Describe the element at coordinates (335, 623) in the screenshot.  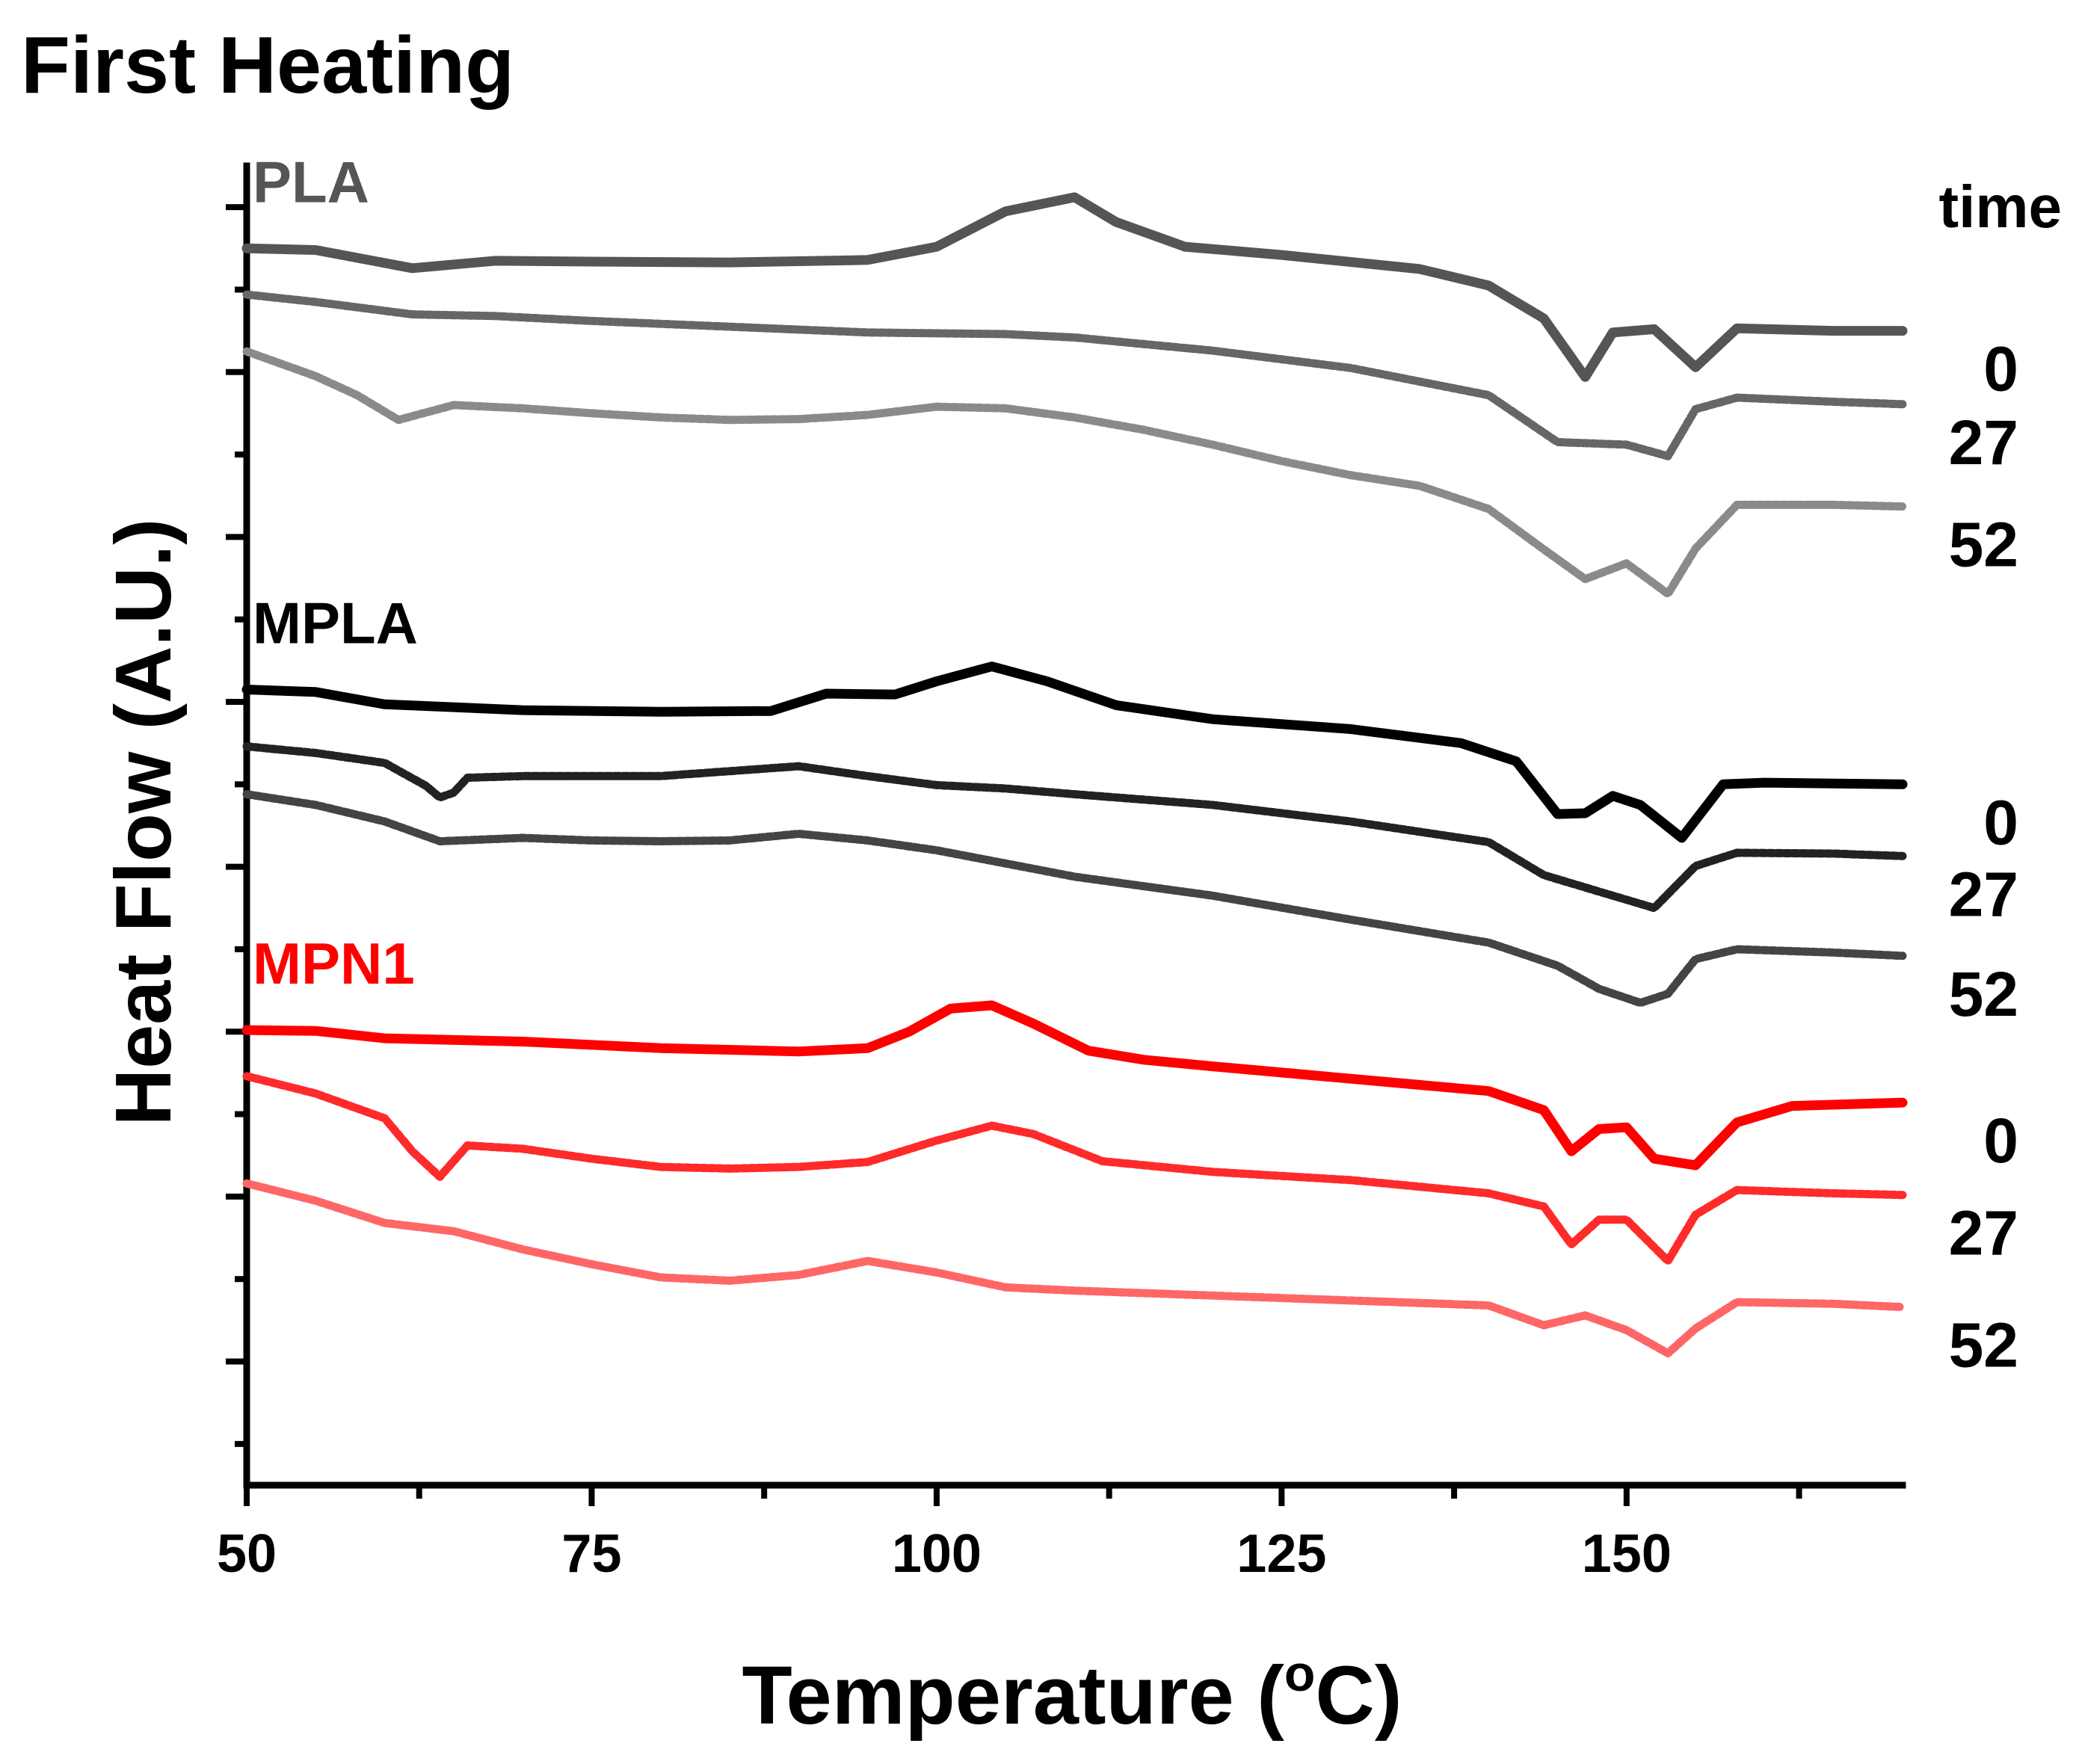
I see `group-label-mpla: MPLA` at that location.